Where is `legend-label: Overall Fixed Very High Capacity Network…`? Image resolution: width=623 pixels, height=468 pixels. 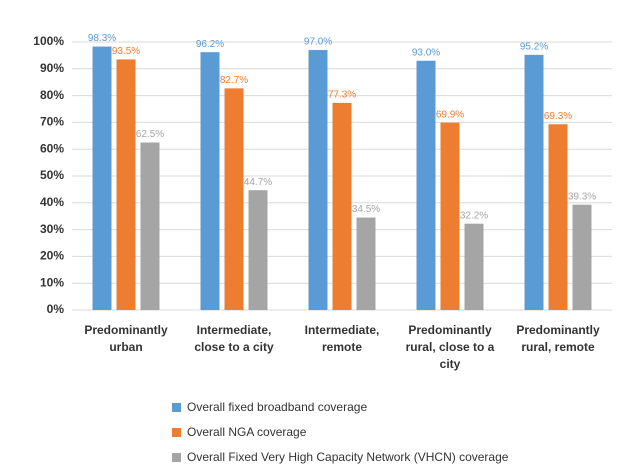 legend-label: Overall Fixed Very High Capacity Network… is located at coordinates (348, 457).